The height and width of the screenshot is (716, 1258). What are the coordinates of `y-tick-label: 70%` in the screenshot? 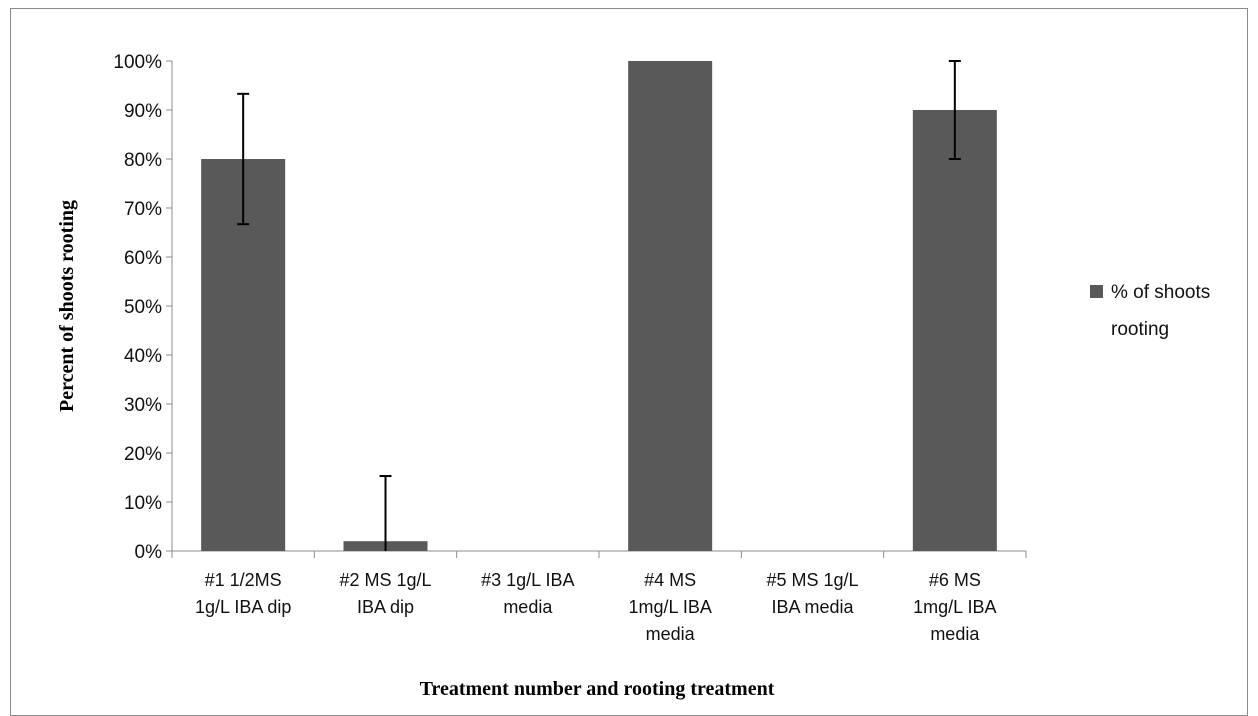 It's located at (143, 209).